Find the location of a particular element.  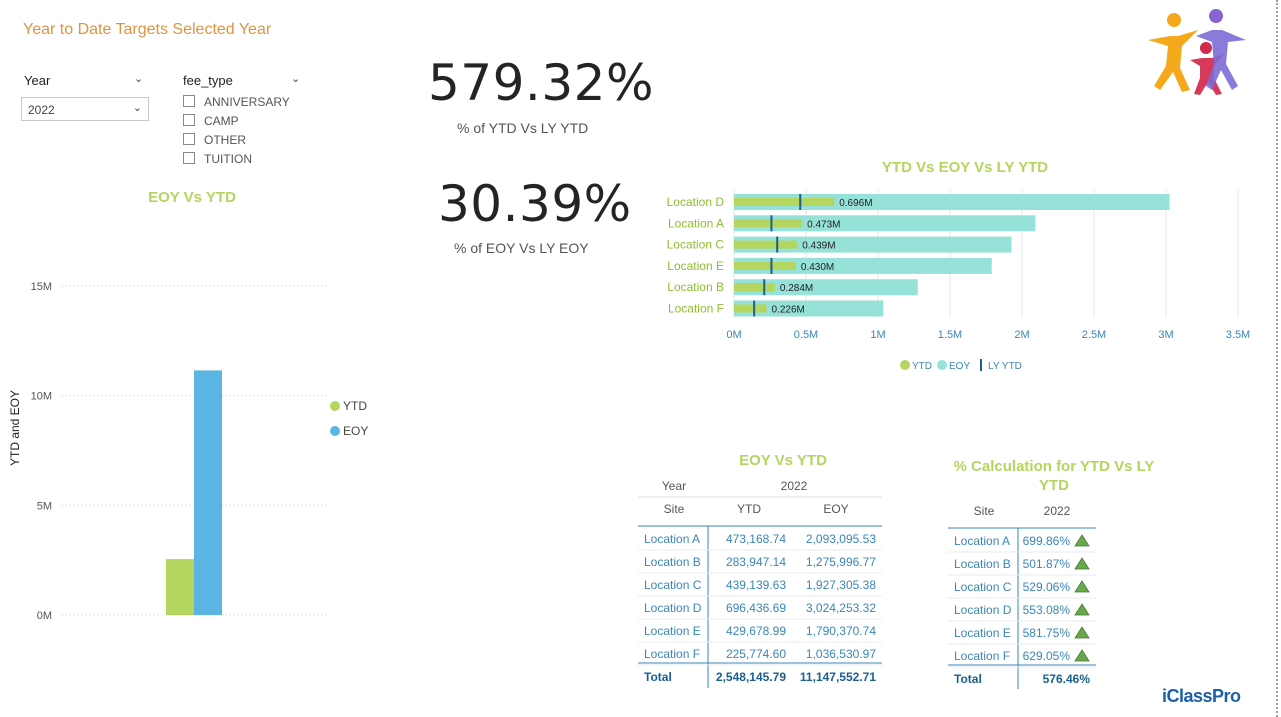

y-tick-label: 5M is located at coordinates (44, 506).